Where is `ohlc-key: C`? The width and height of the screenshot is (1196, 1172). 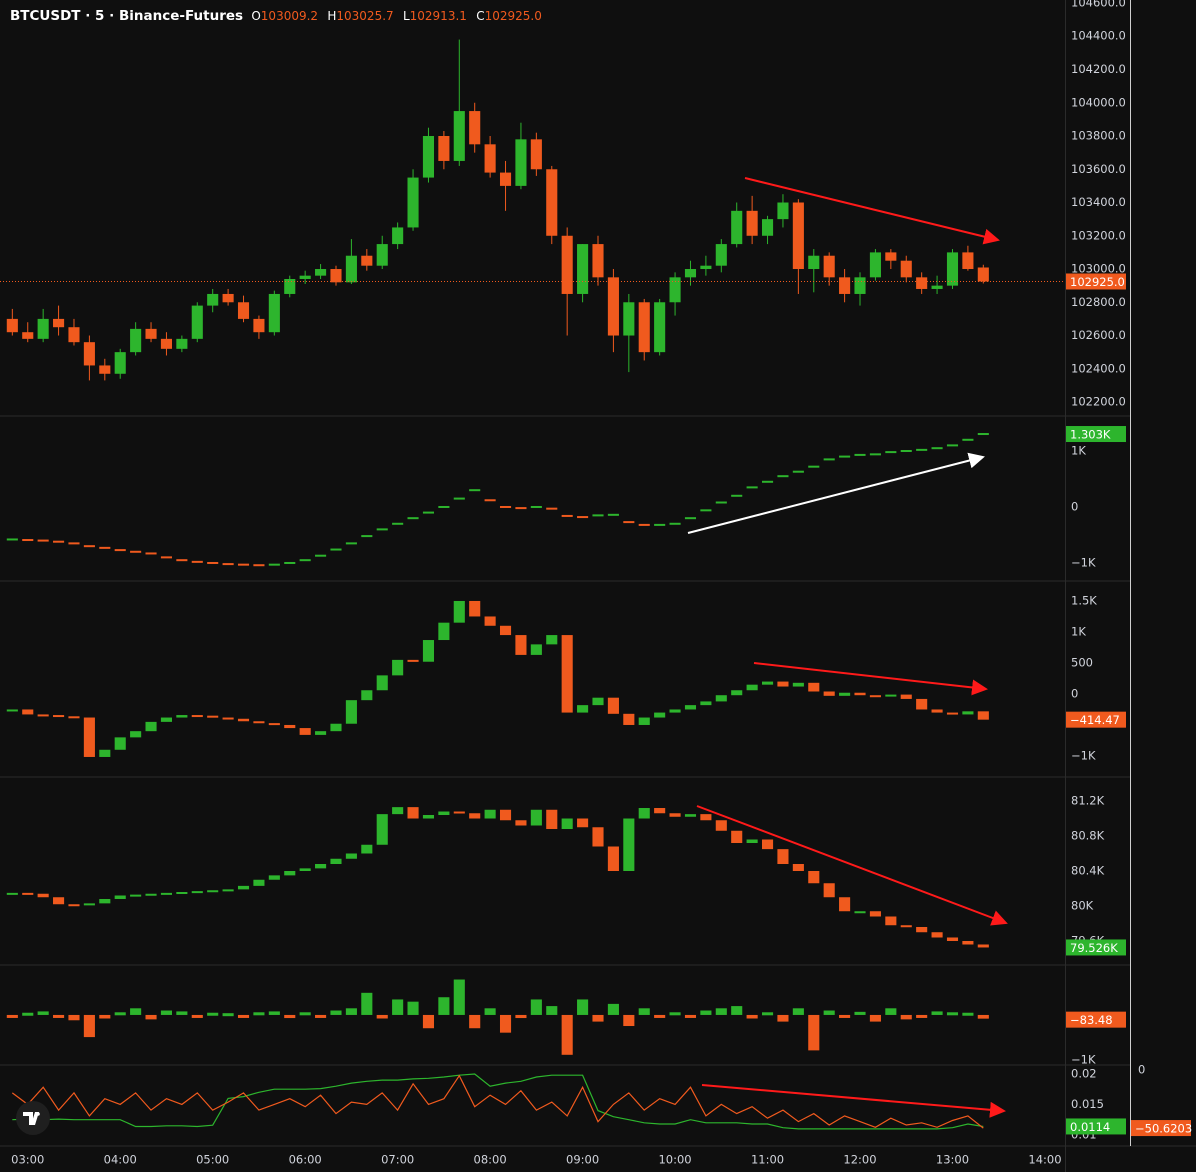
ohlc-key: C is located at coordinates (480, 16).